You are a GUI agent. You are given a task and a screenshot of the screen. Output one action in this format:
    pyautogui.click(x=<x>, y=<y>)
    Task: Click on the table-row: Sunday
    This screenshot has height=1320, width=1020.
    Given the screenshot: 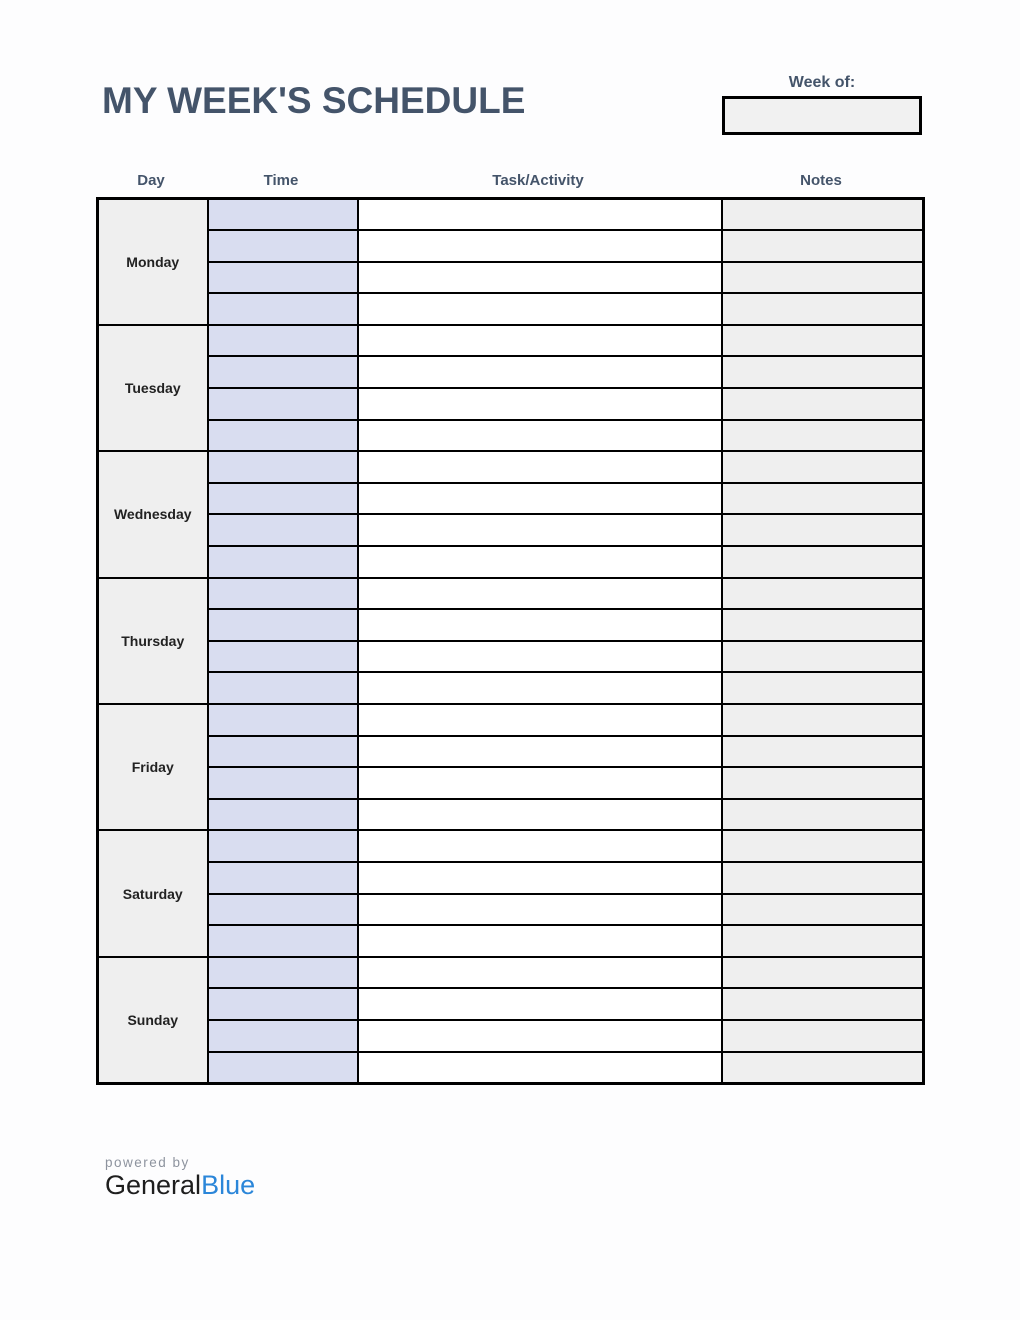 What is the action you would take?
    pyautogui.click(x=510, y=1020)
    